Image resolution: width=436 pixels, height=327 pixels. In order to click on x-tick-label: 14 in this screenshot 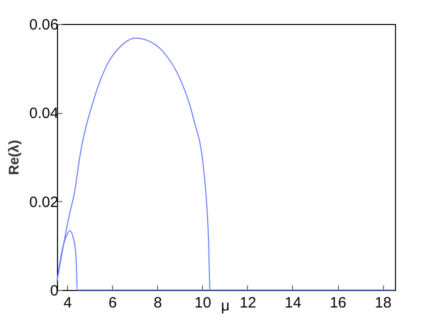, I will do `click(293, 303)`.